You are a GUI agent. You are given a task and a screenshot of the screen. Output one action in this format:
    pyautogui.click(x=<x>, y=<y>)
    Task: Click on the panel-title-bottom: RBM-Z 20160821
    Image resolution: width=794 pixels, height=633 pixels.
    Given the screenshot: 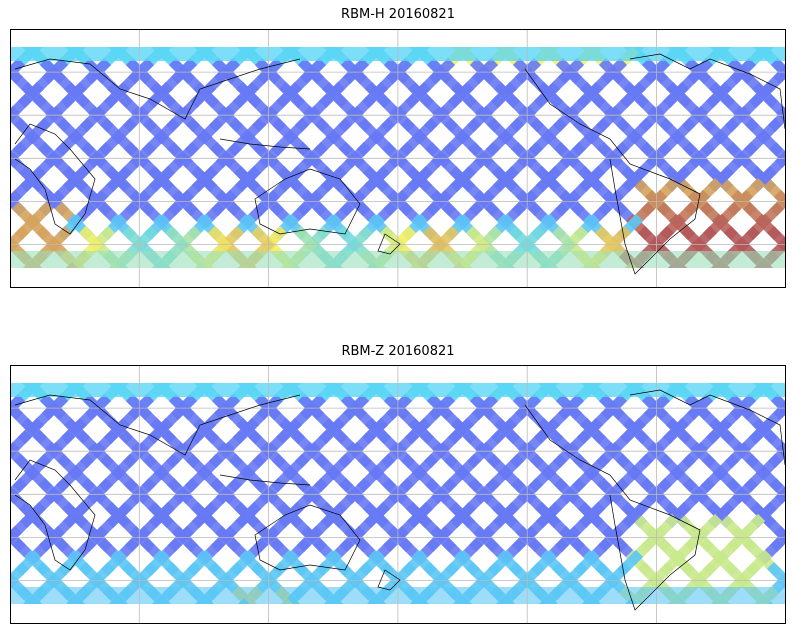 What is the action you would take?
    pyautogui.click(x=398, y=351)
    